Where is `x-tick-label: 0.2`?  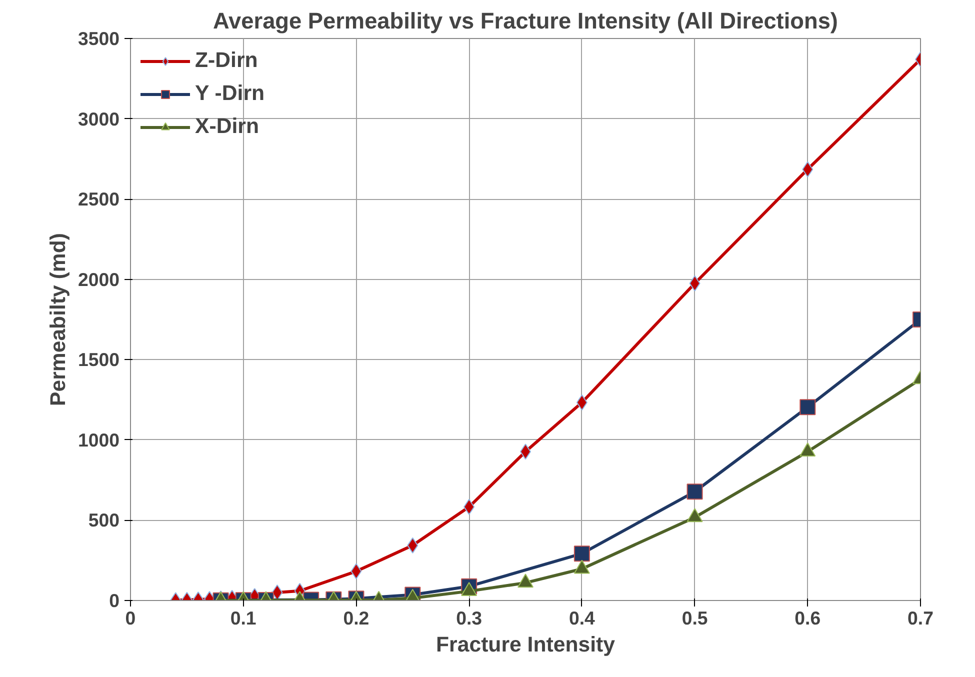
x-tick-label: 0.2 is located at coordinates (356, 618).